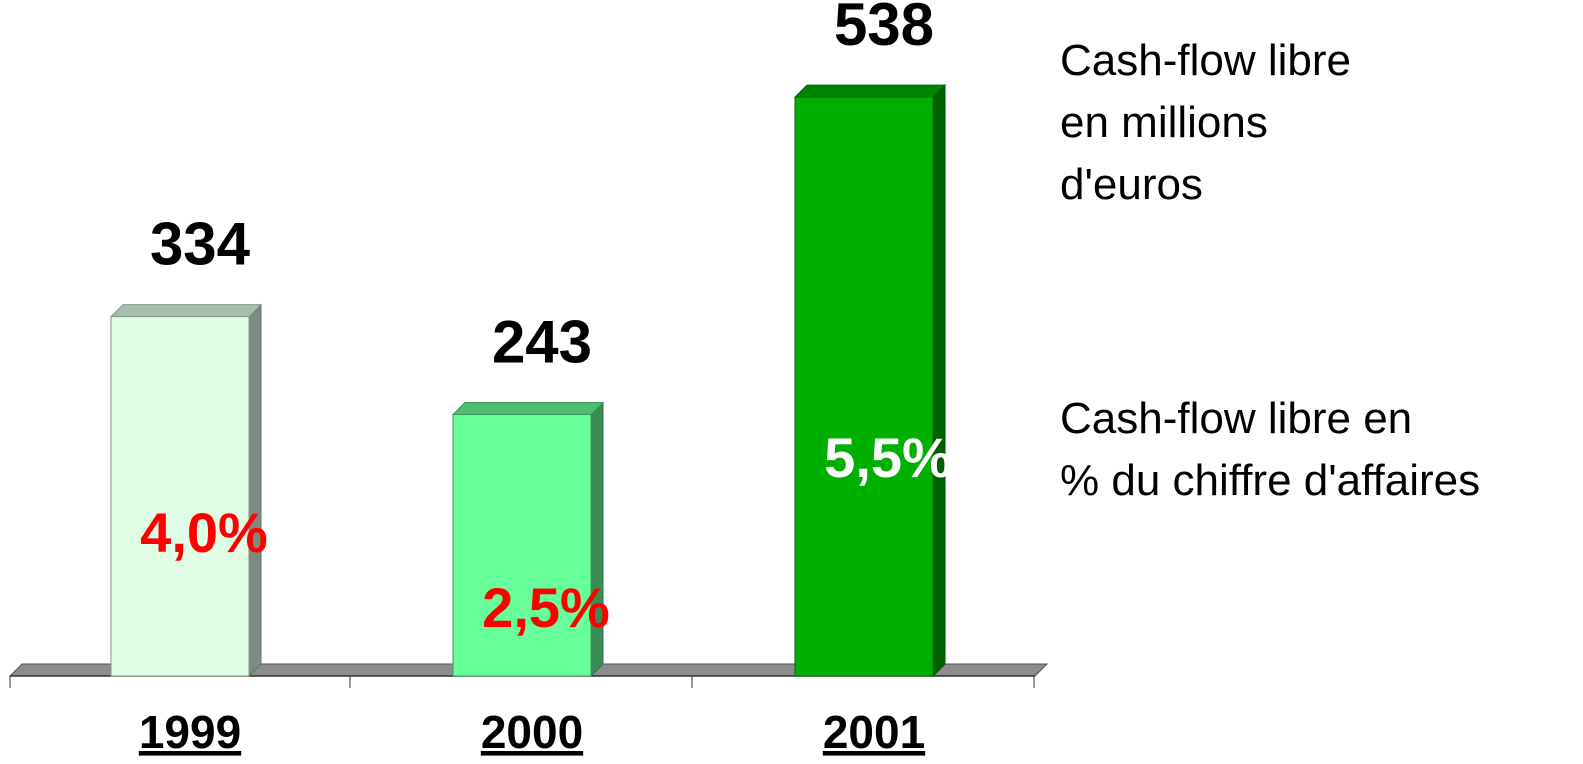 The height and width of the screenshot is (764, 1583). I want to click on value-label: 243, so click(542, 342).